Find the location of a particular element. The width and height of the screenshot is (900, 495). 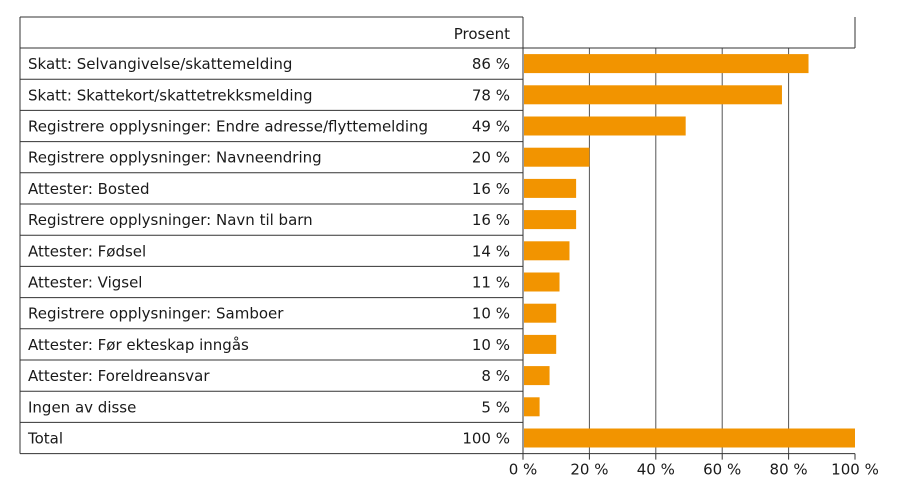

category-label: Attester: Fødsel is located at coordinates (87, 251).